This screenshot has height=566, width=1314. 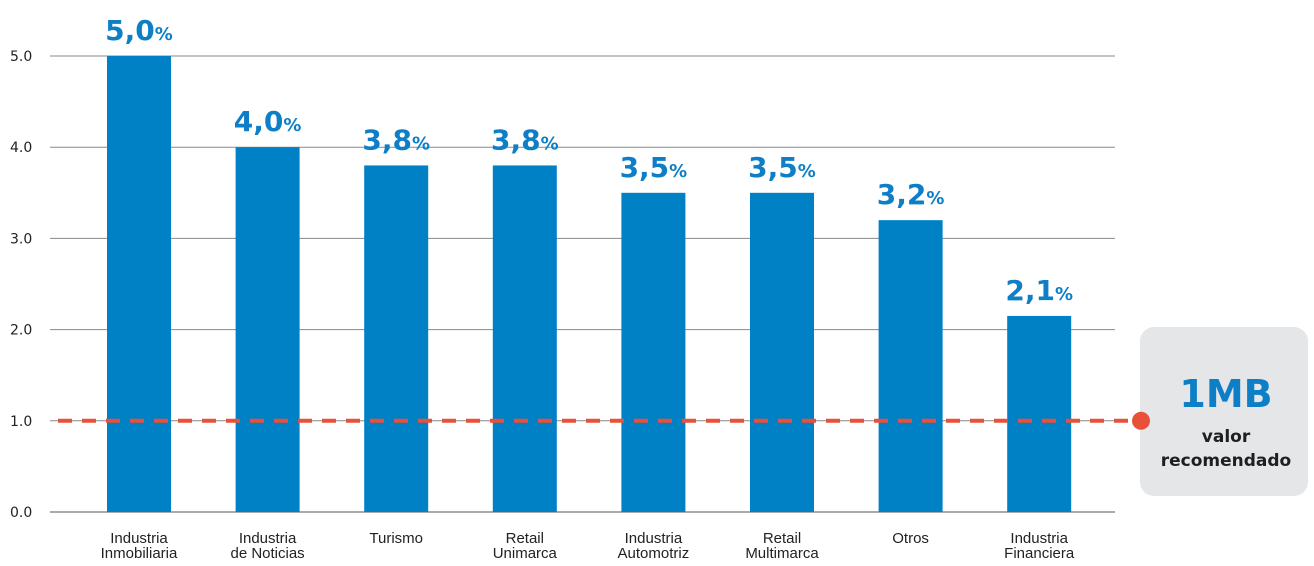 What do you see at coordinates (21, 331) in the screenshot?
I see `y-tick-label: 2.0` at bounding box center [21, 331].